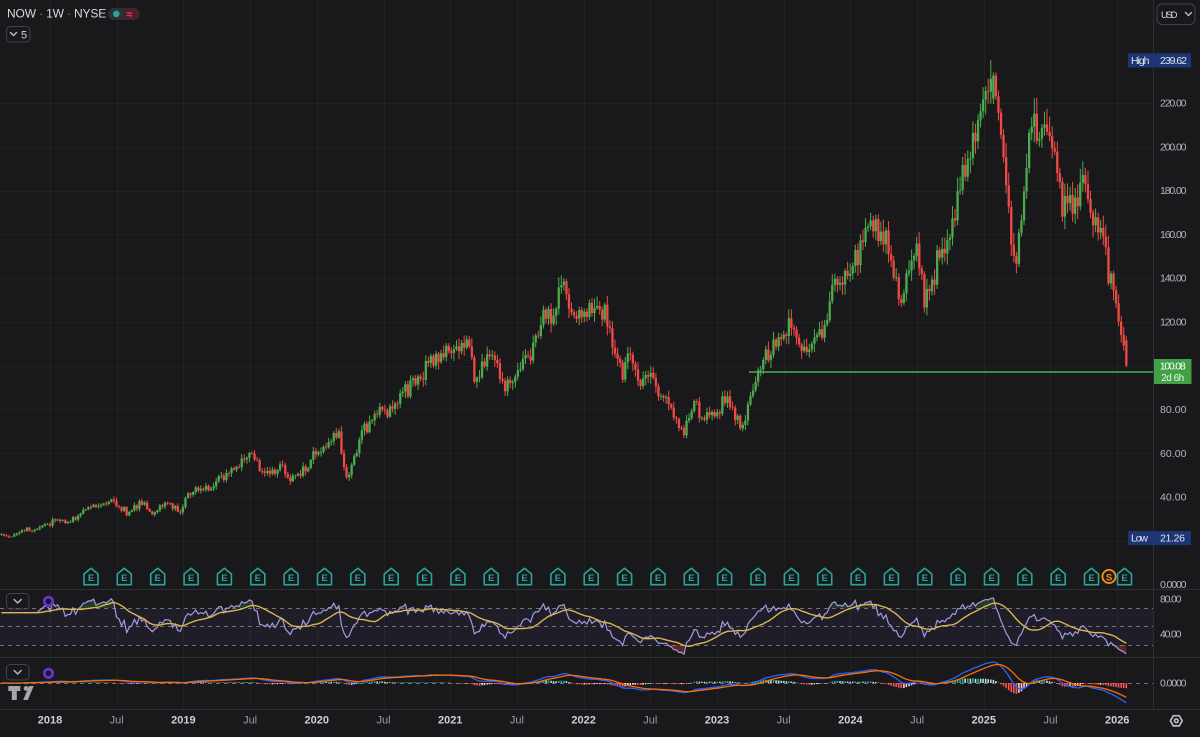 The width and height of the screenshot is (1200, 737). I want to click on svg-text: 2019, so click(183, 721).